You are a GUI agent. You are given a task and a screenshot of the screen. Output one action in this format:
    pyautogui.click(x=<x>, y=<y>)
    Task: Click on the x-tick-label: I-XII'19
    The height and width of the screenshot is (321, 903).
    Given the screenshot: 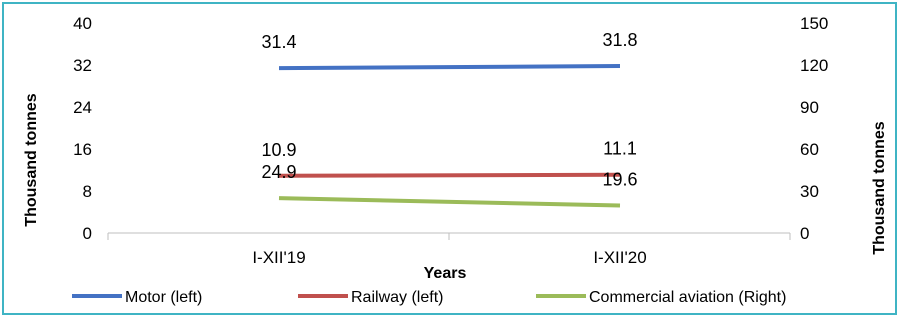 What is the action you would take?
    pyautogui.click(x=278, y=257)
    